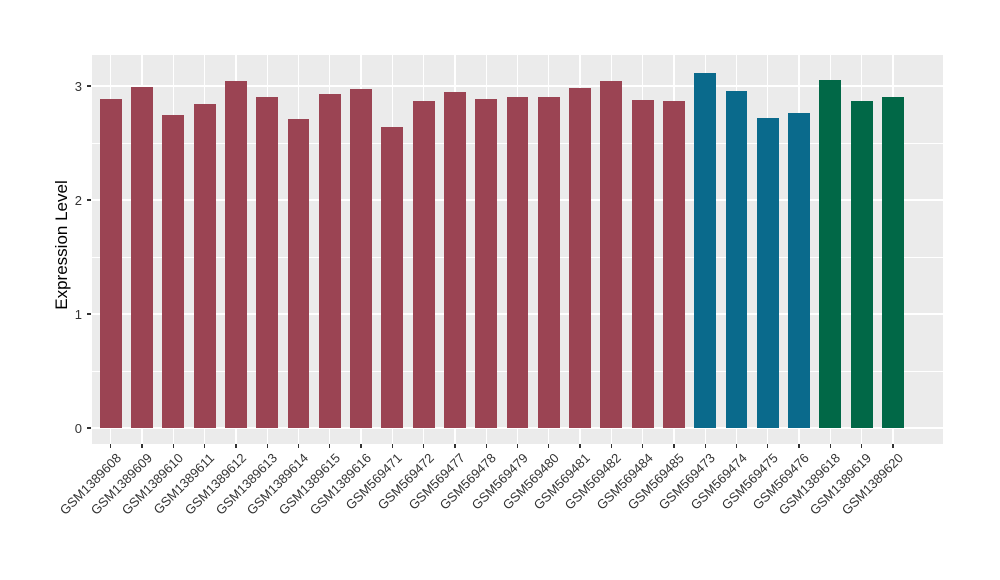 This screenshot has width=1000, height=580. What do you see at coordinates (298, 446) in the screenshot?
I see `x-tick-GSM1389614` at bounding box center [298, 446].